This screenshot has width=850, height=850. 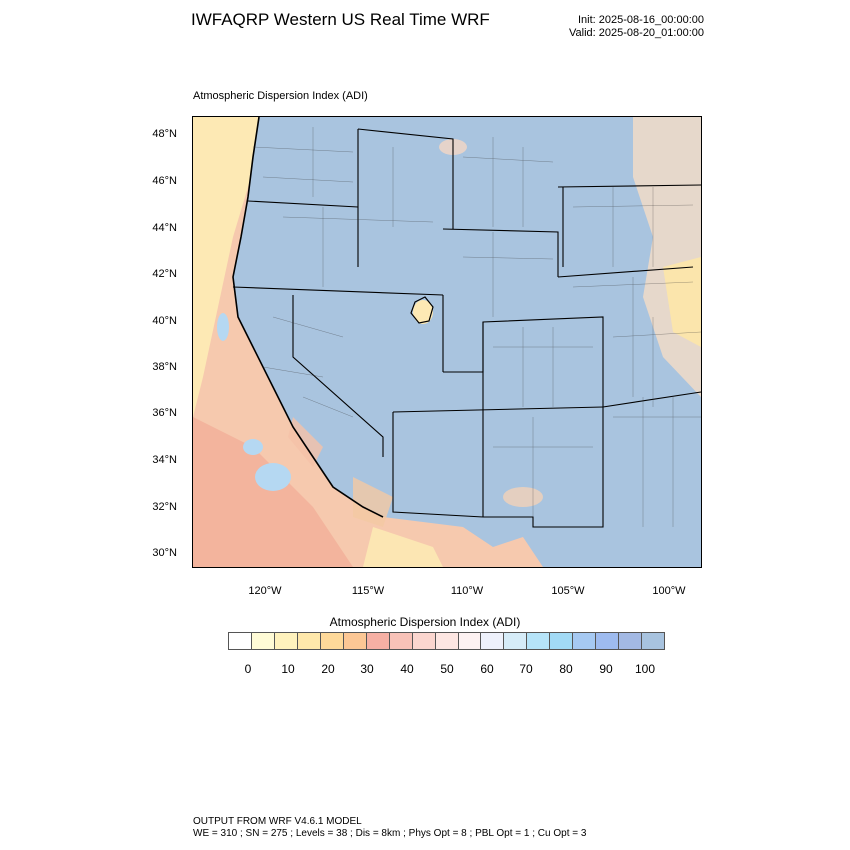 What do you see at coordinates (568, 591) in the screenshot?
I see `lon-label: 105°W` at bounding box center [568, 591].